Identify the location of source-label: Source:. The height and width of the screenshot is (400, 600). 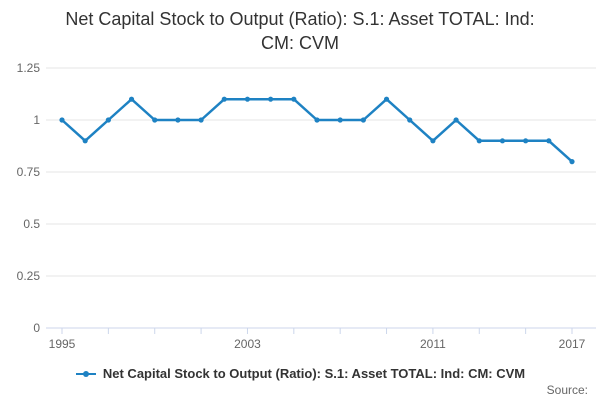
(567, 390).